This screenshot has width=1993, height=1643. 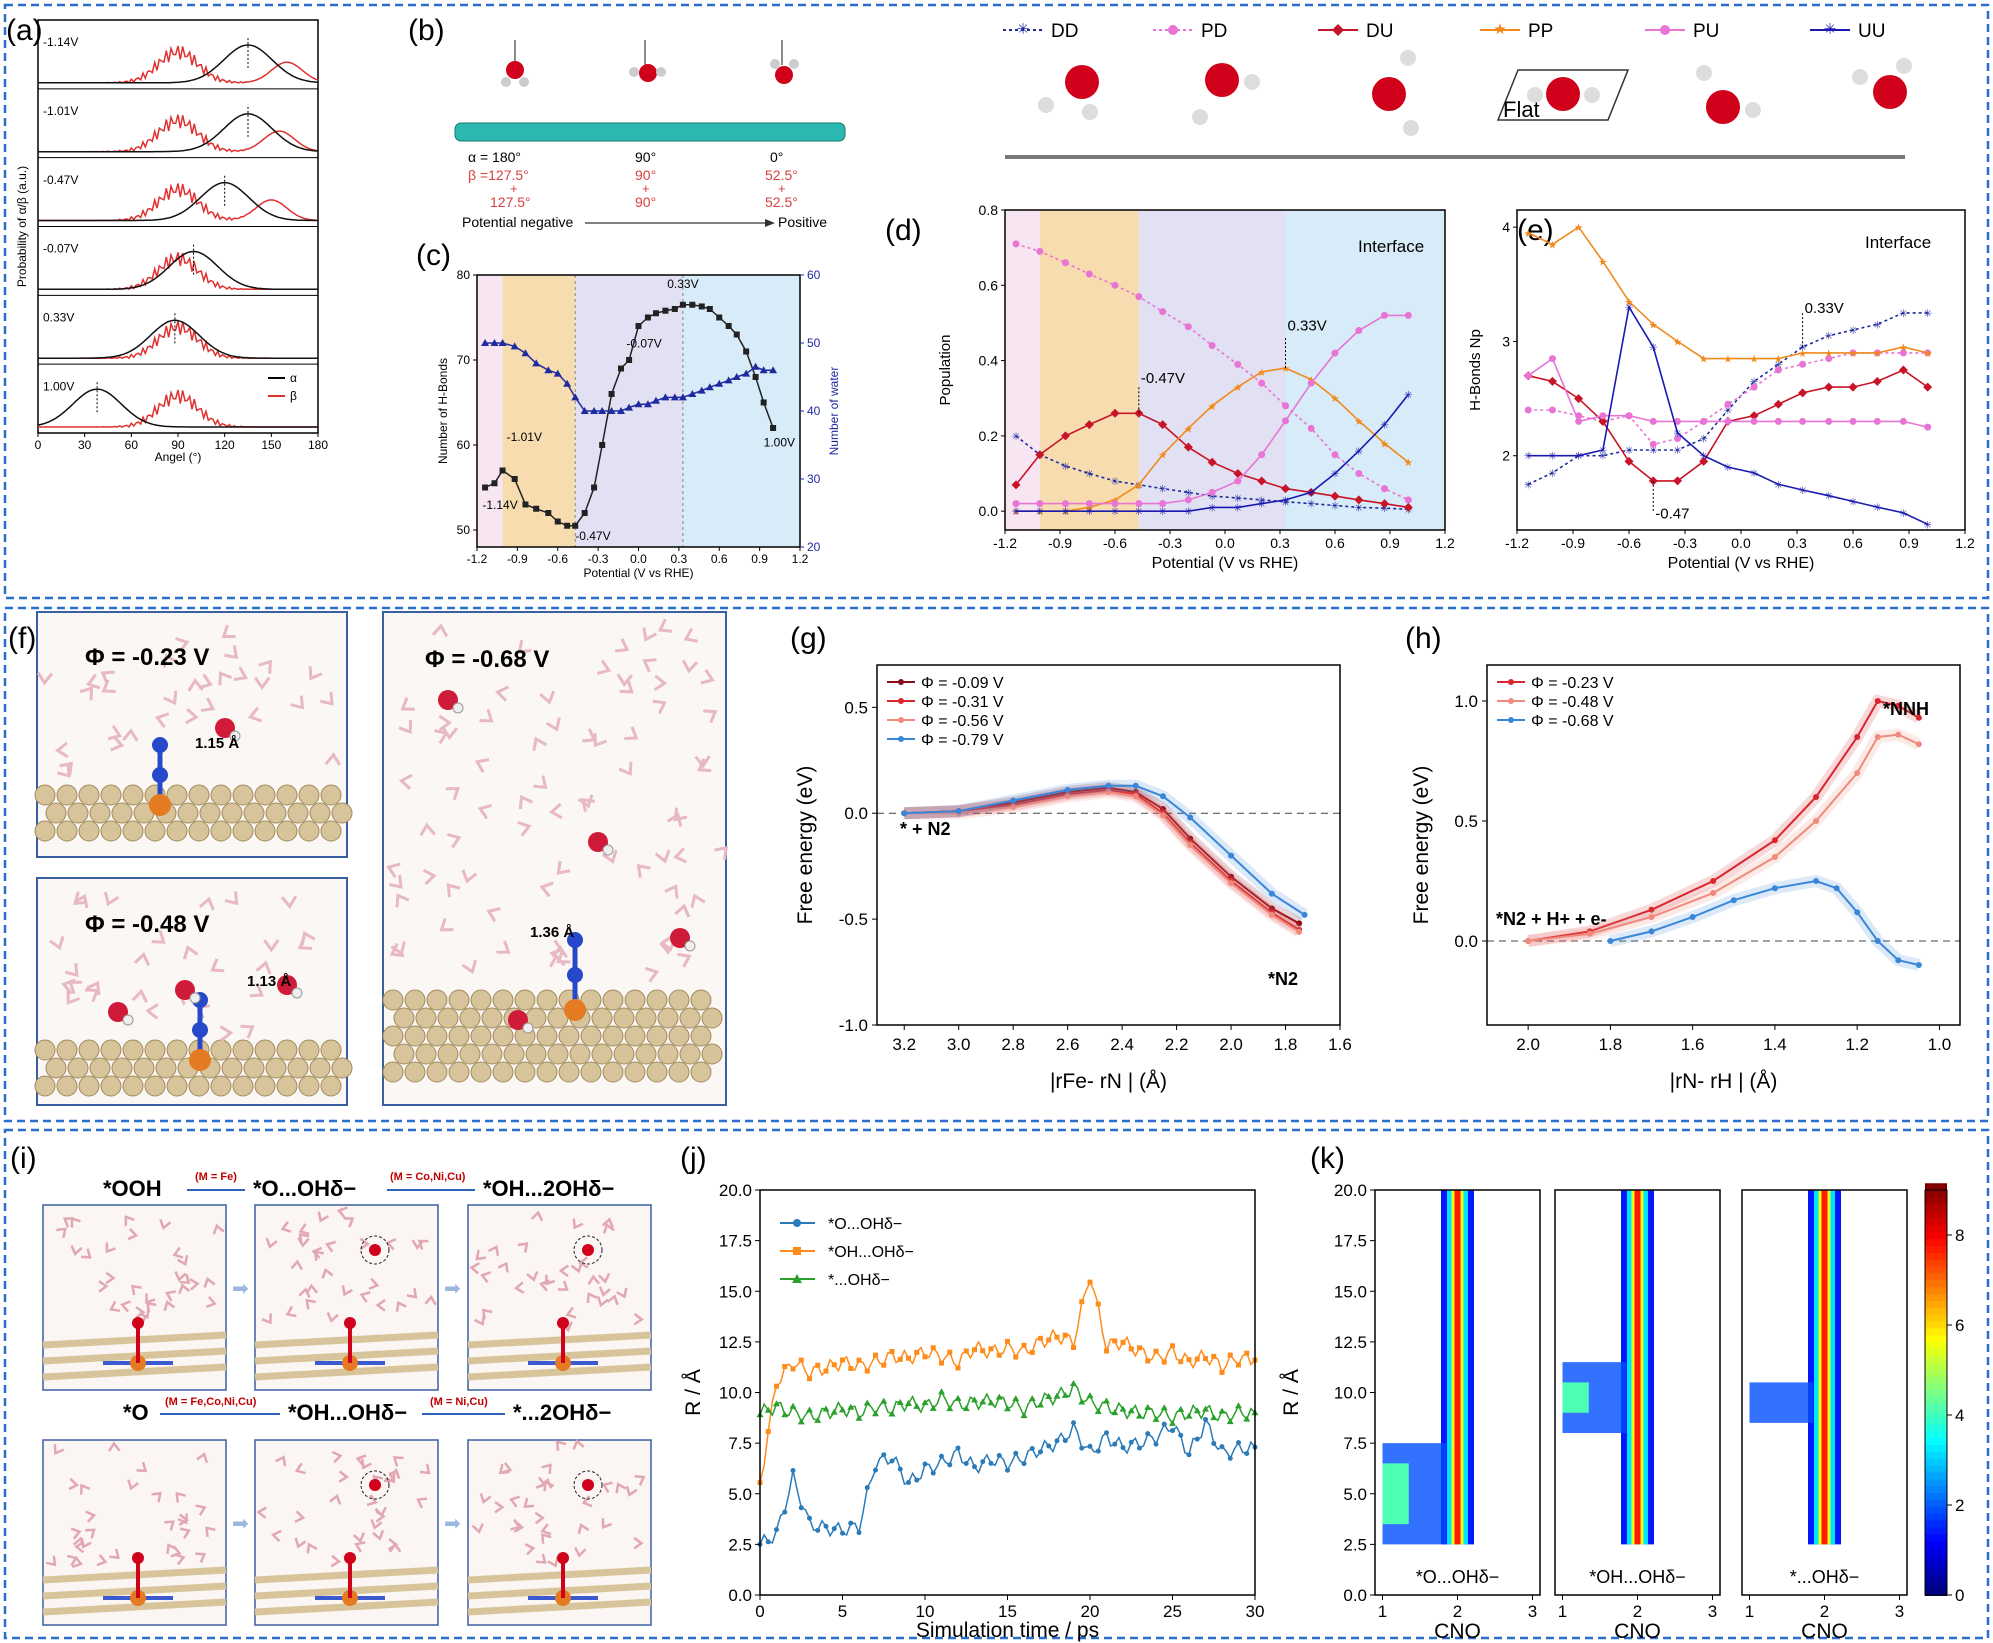 What do you see at coordinates (346, 1372) in the screenshot?
I see `carbon-layer` at bounding box center [346, 1372].